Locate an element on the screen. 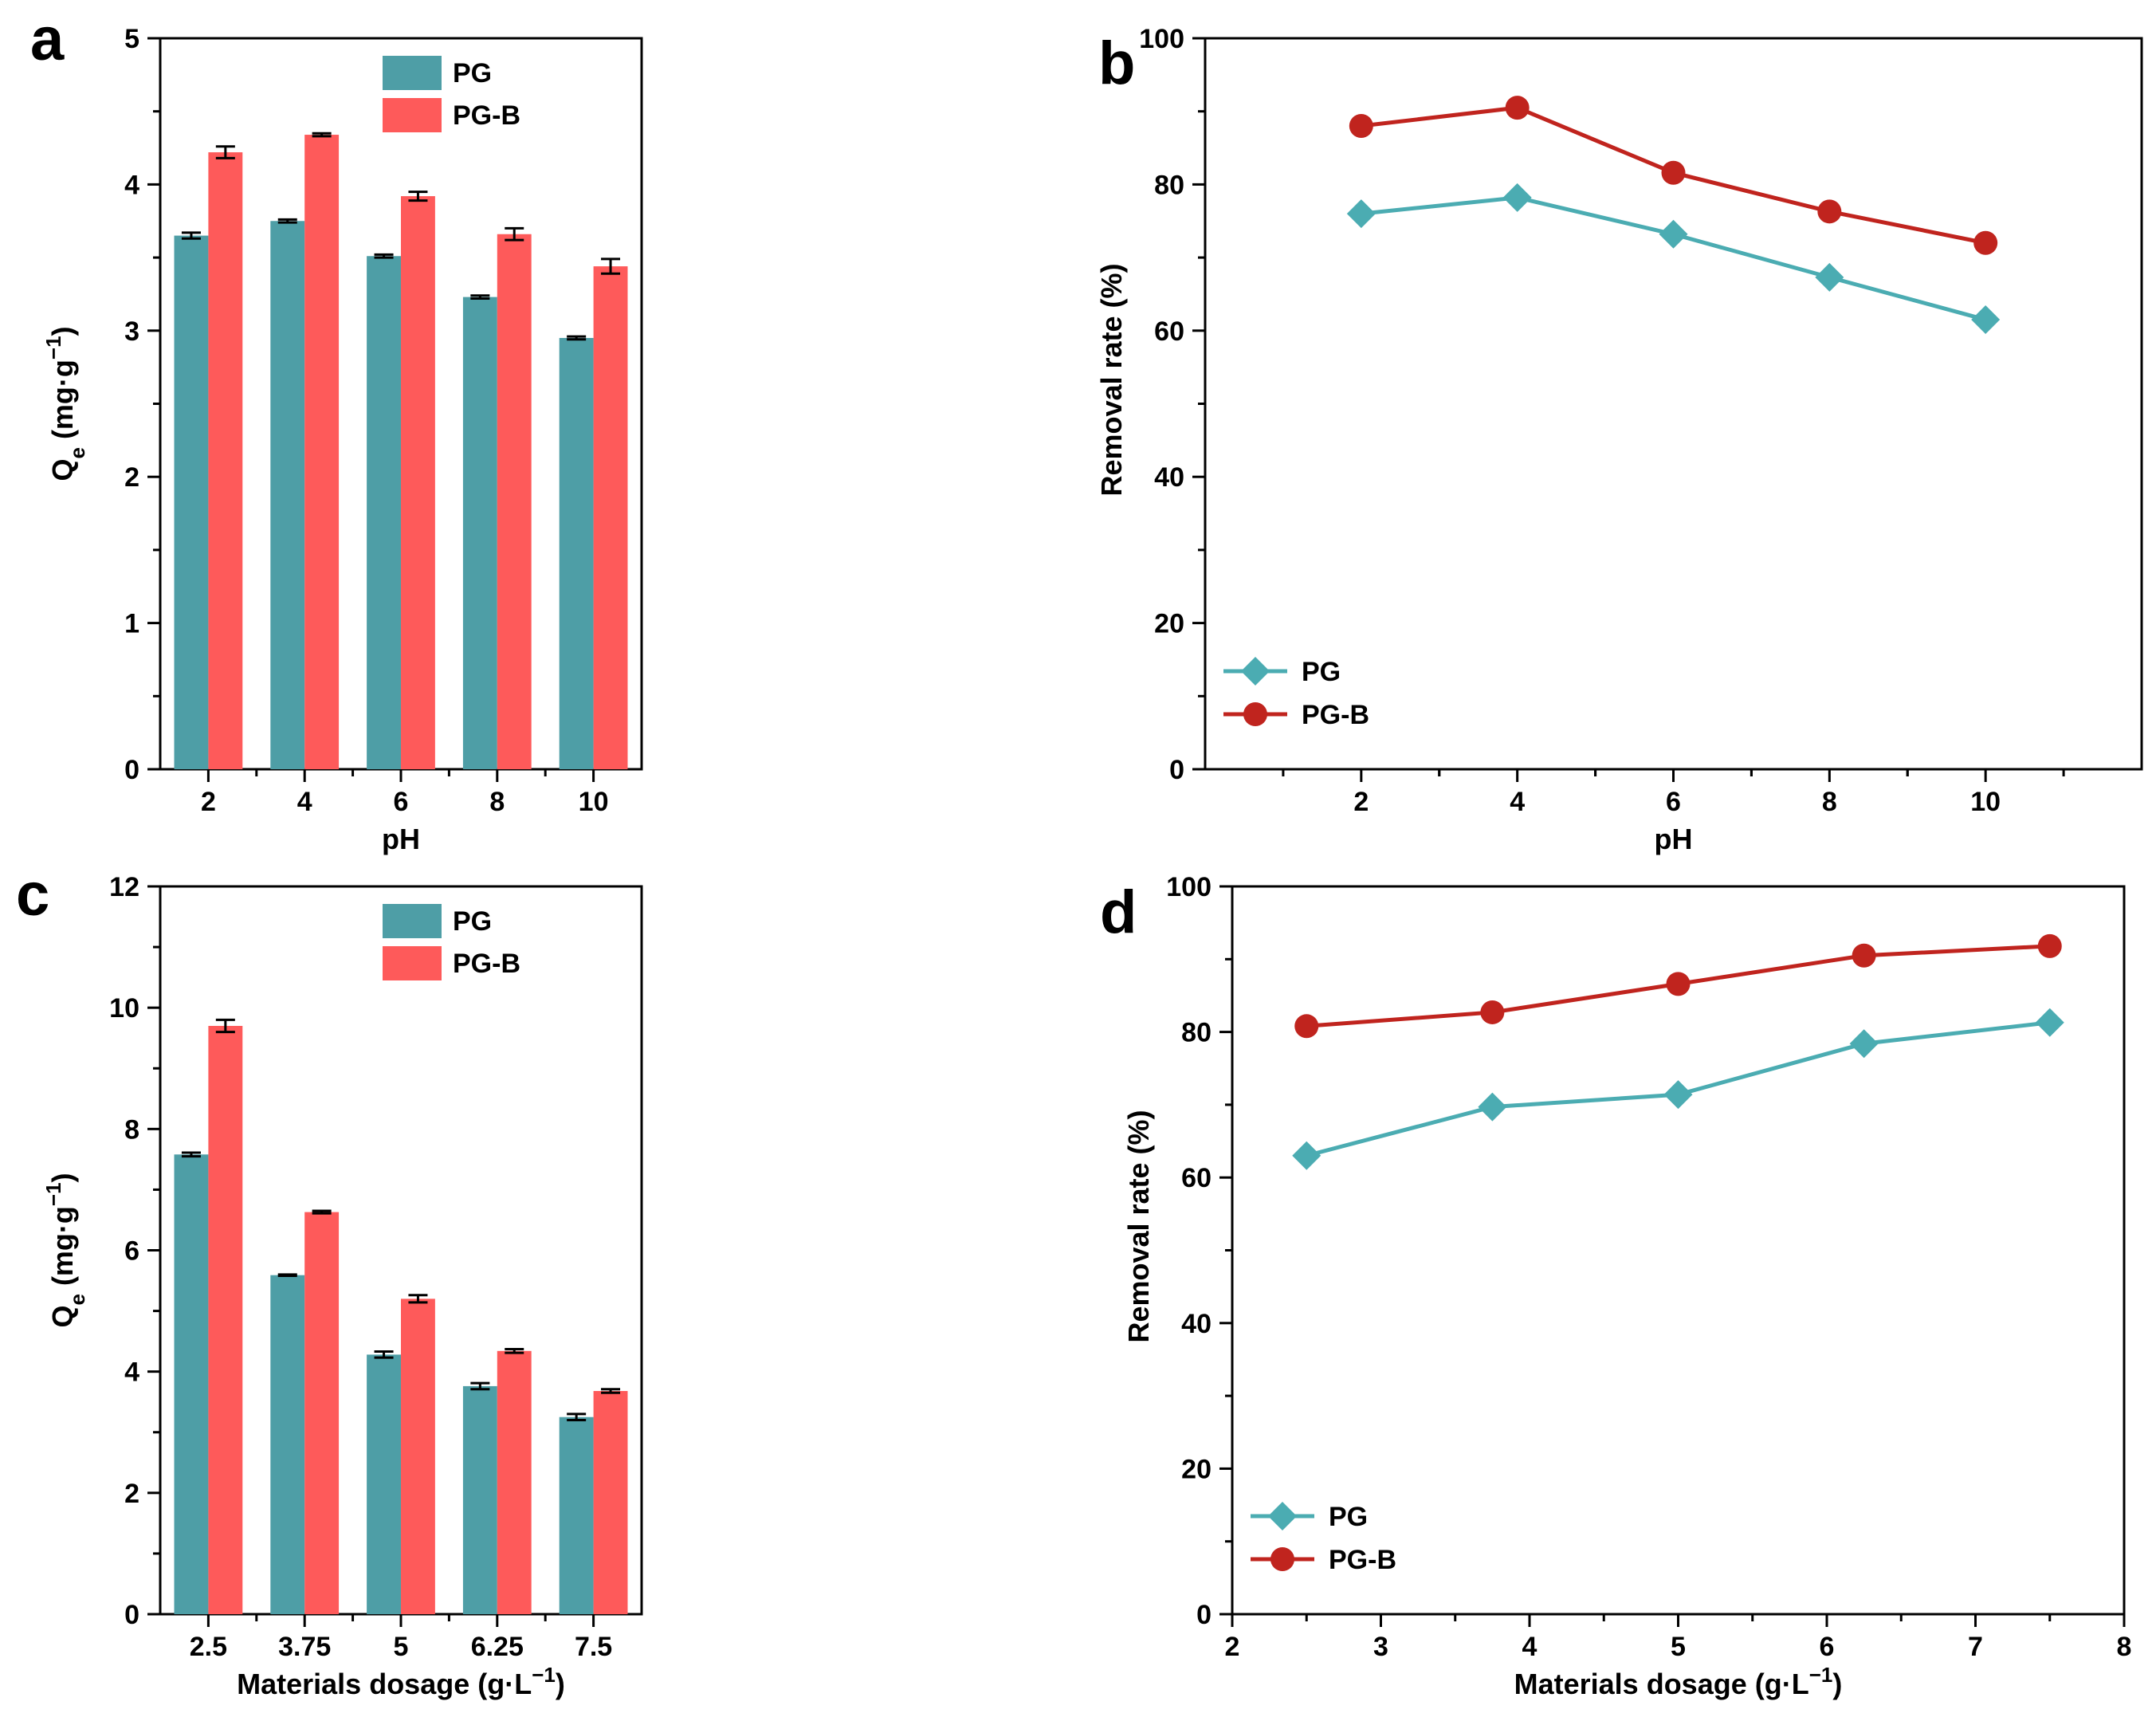 This screenshot has width=2156, height=1721. panel-c-letter: c is located at coordinates (32, 895).